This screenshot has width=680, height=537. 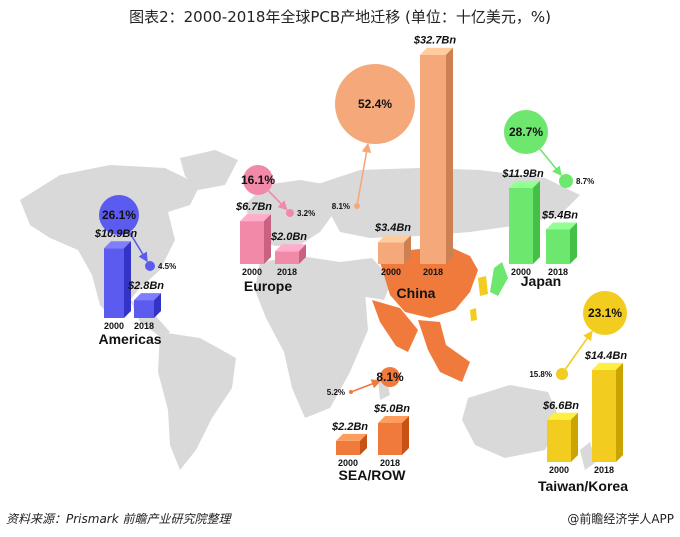 I want to click on year-label-china-2018: 2018, so click(x=433, y=272).